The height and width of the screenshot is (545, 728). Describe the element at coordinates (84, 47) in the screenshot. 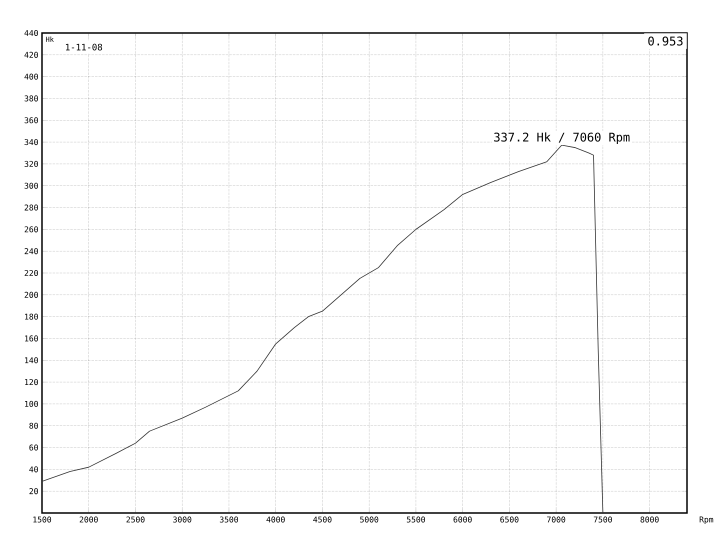

I see `annotation: 1-11-08` at that location.